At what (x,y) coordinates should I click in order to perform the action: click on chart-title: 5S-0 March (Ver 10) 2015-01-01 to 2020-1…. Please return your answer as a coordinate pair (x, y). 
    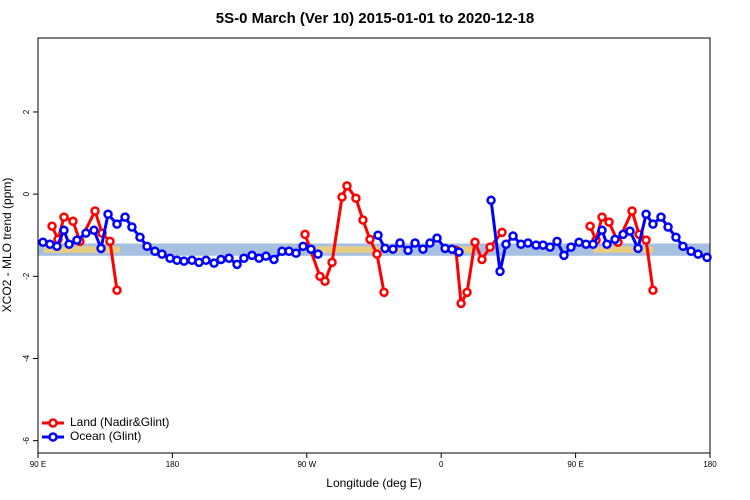
    Looking at the image, I should click on (375, 18).